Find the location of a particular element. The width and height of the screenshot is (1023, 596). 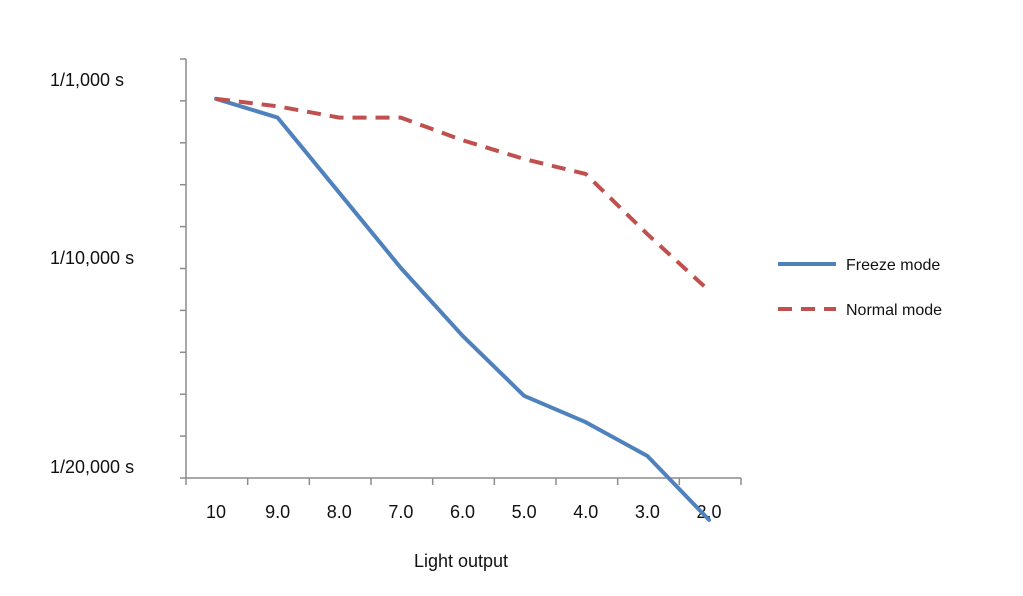

x-tick-label: 3.0 is located at coordinates (647, 512).